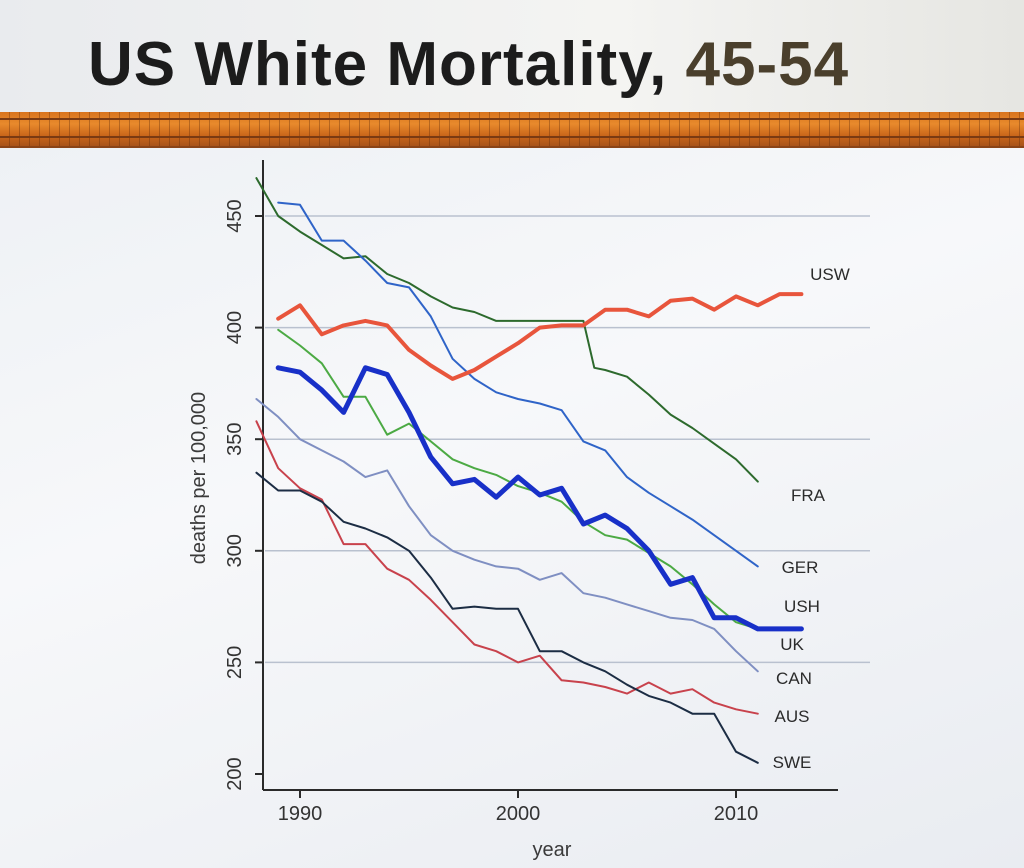 Image resolution: width=1024 pixels, height=868 pixels. I want to click on series-label-ush: USH, so click(802, 606).